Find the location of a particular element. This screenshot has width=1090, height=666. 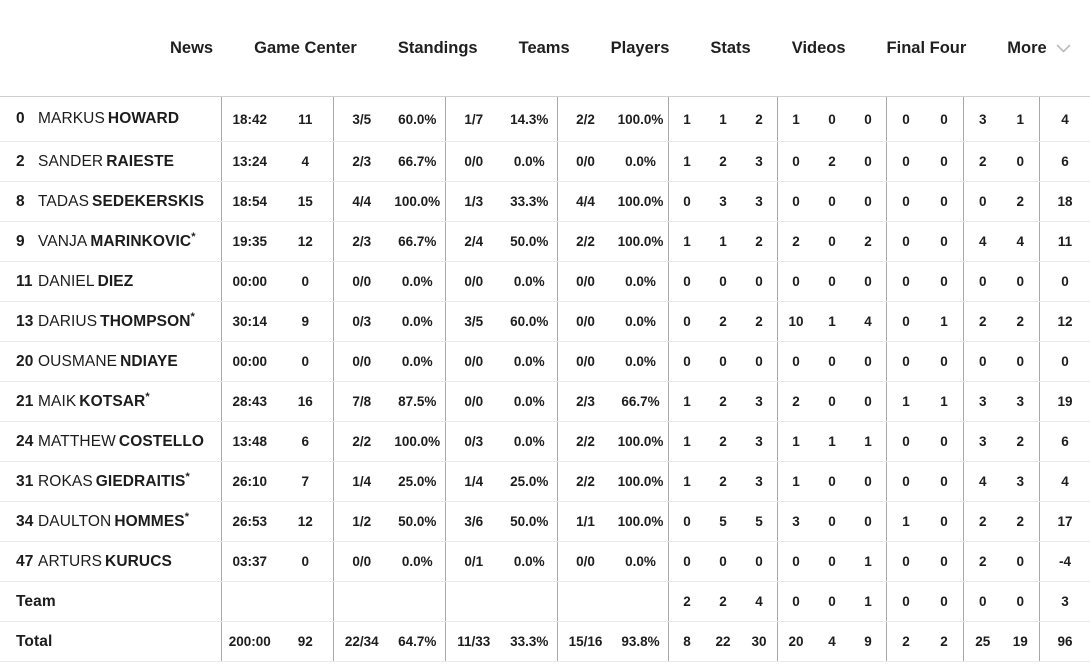

stat-group: 17 is located at coordinates (1064, 521).